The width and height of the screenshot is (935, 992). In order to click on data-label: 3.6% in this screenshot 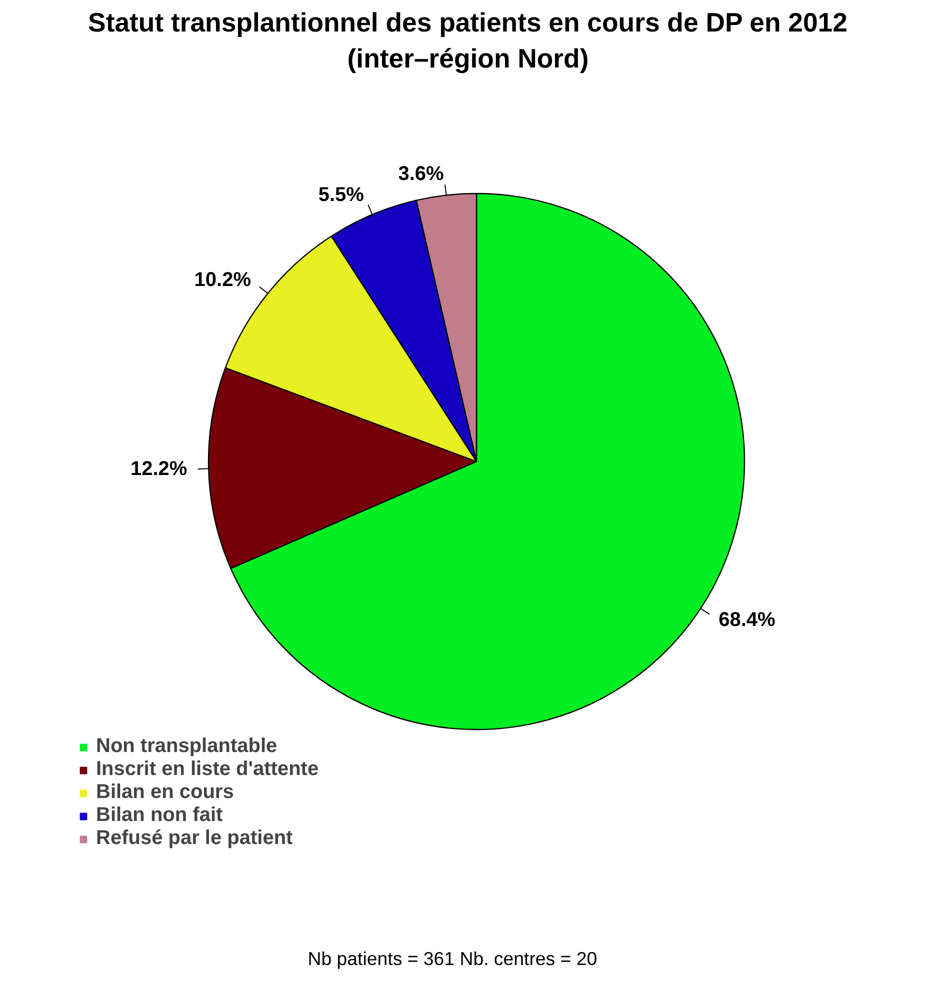, I will do `click(421, 173)`.